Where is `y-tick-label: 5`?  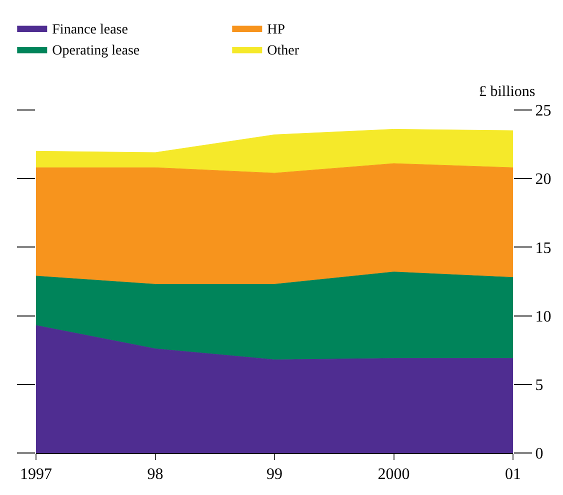 y-tick-label: 5 is located at coordinates (539, 385).